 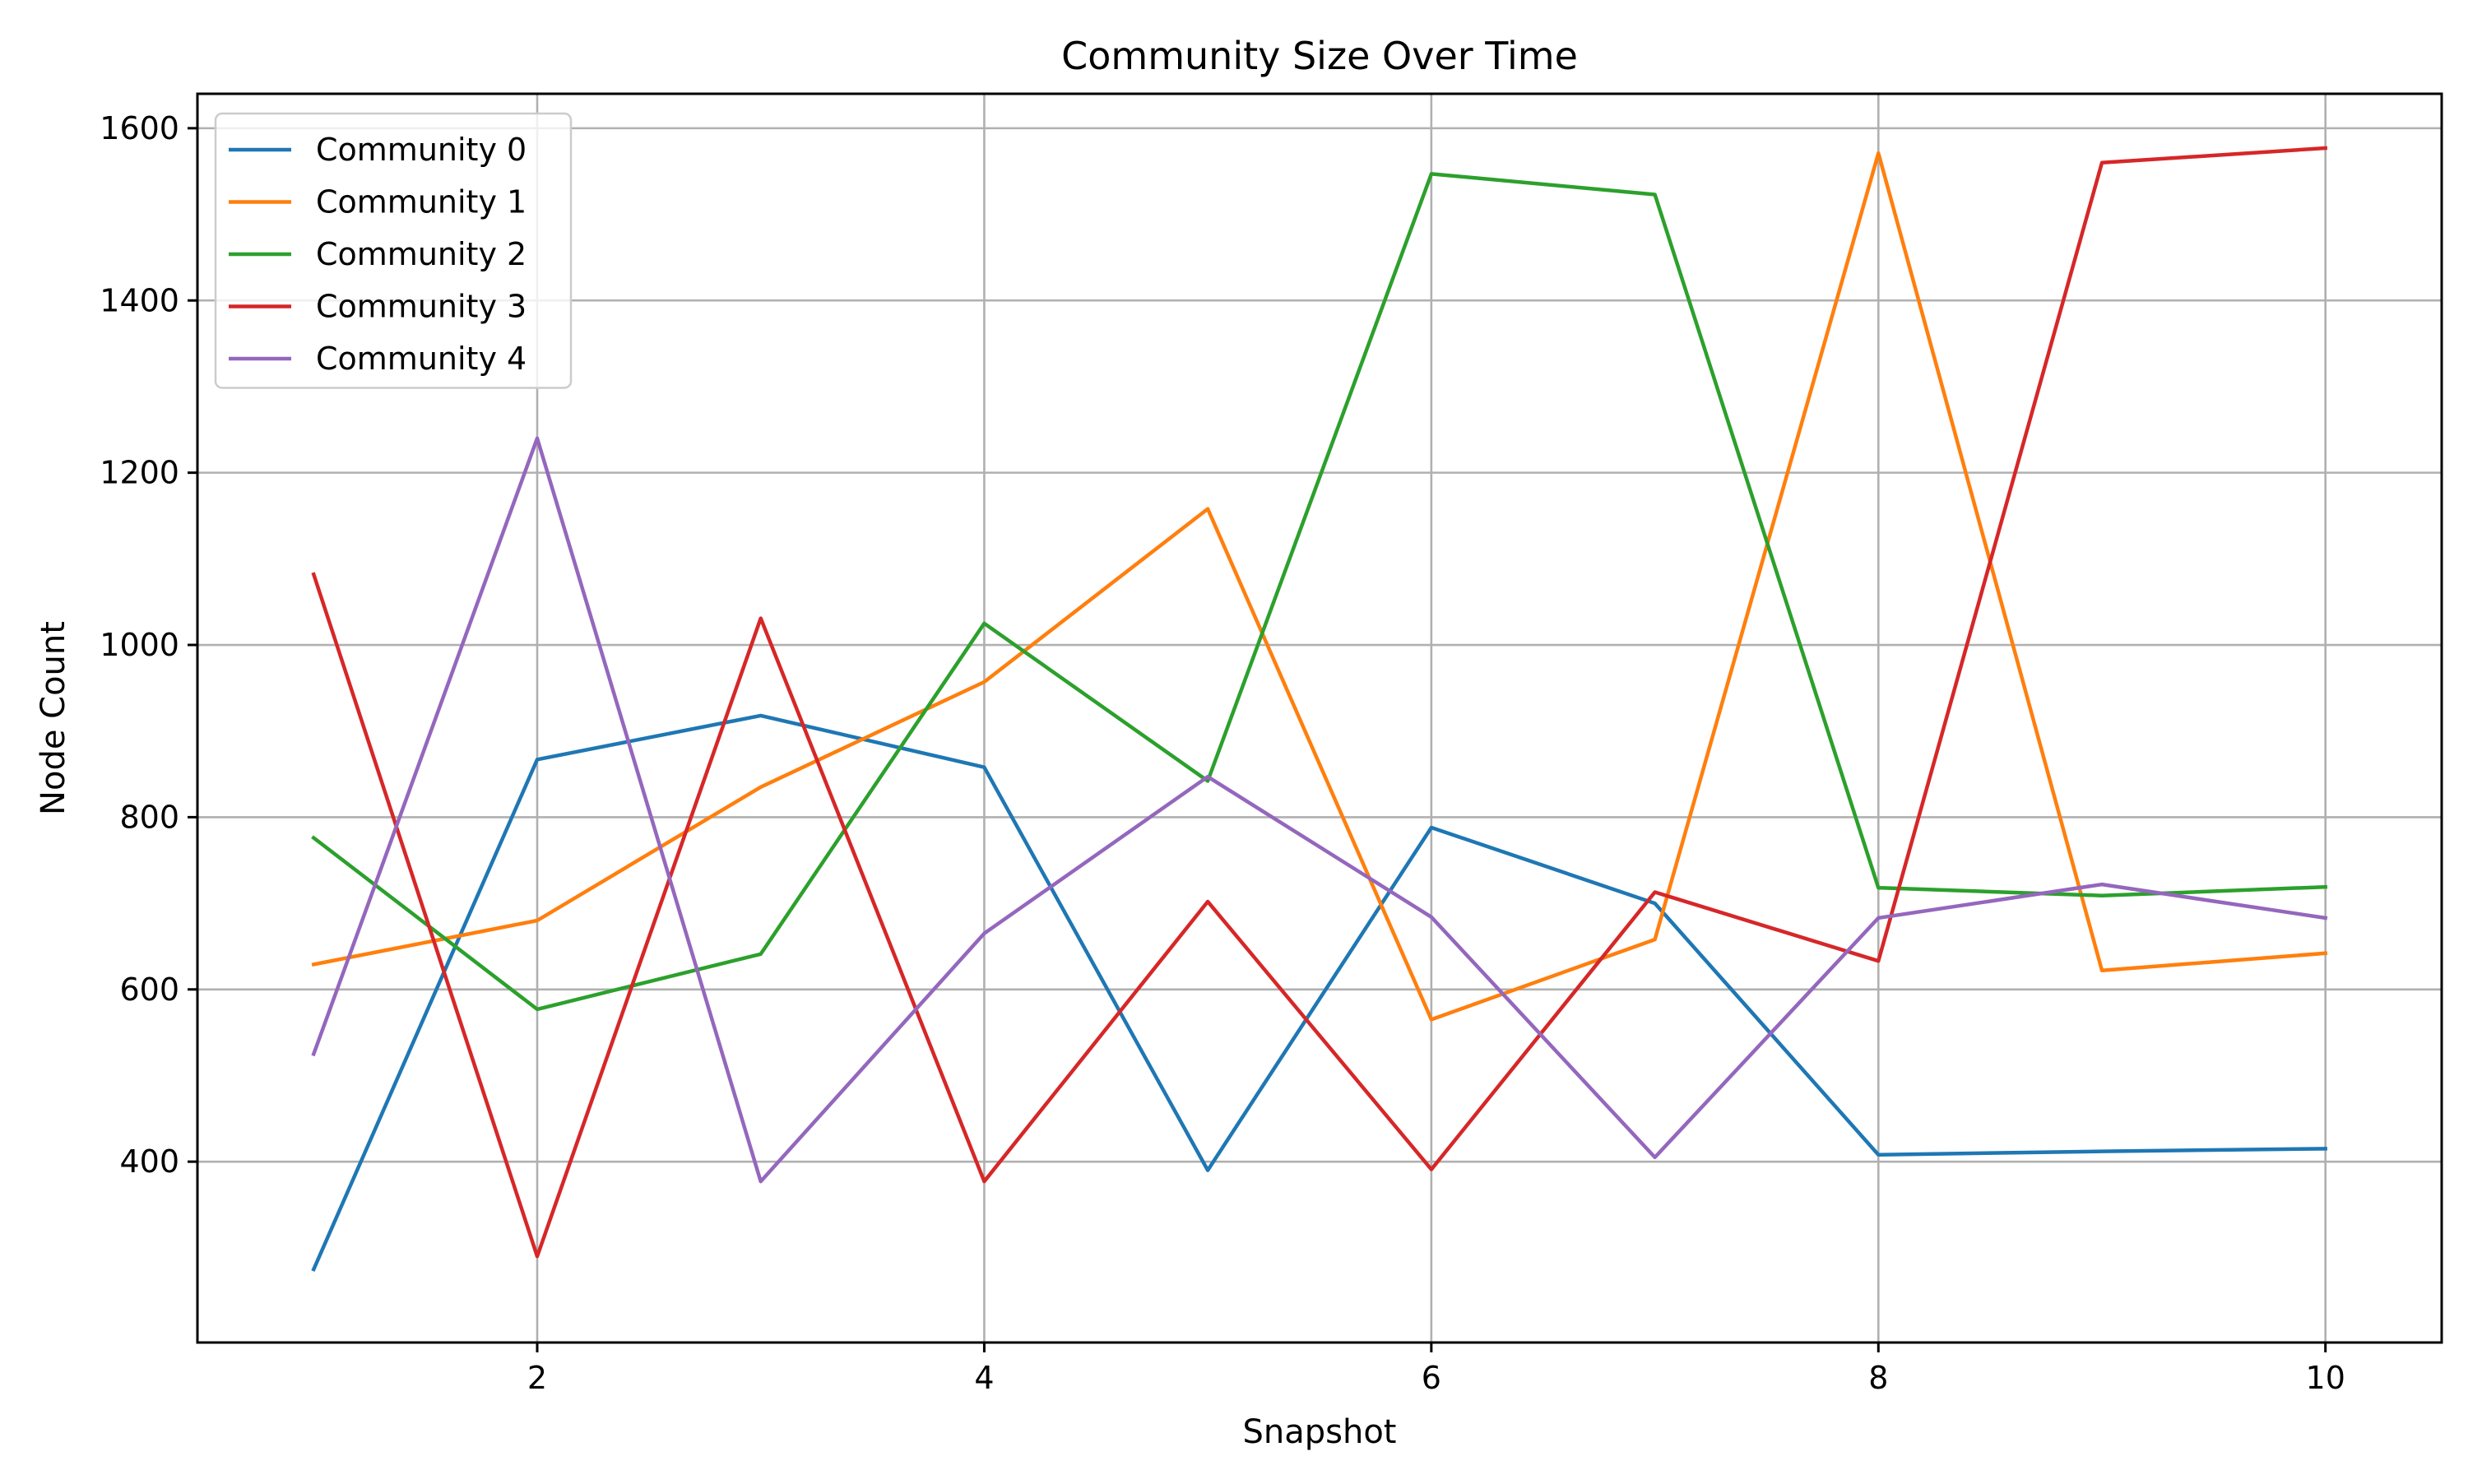 I want to click on legend-label: Community 3, so click(x=421, y=307).